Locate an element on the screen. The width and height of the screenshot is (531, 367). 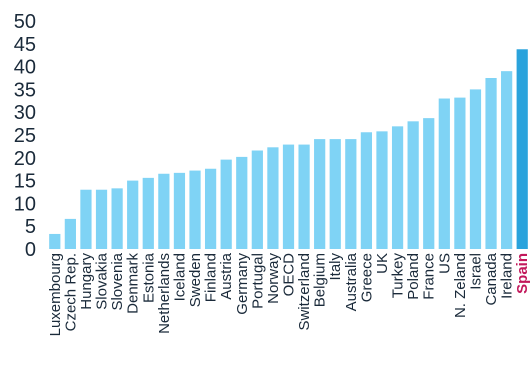
x-tick-label: Australia is located at coordinates (351, 281).